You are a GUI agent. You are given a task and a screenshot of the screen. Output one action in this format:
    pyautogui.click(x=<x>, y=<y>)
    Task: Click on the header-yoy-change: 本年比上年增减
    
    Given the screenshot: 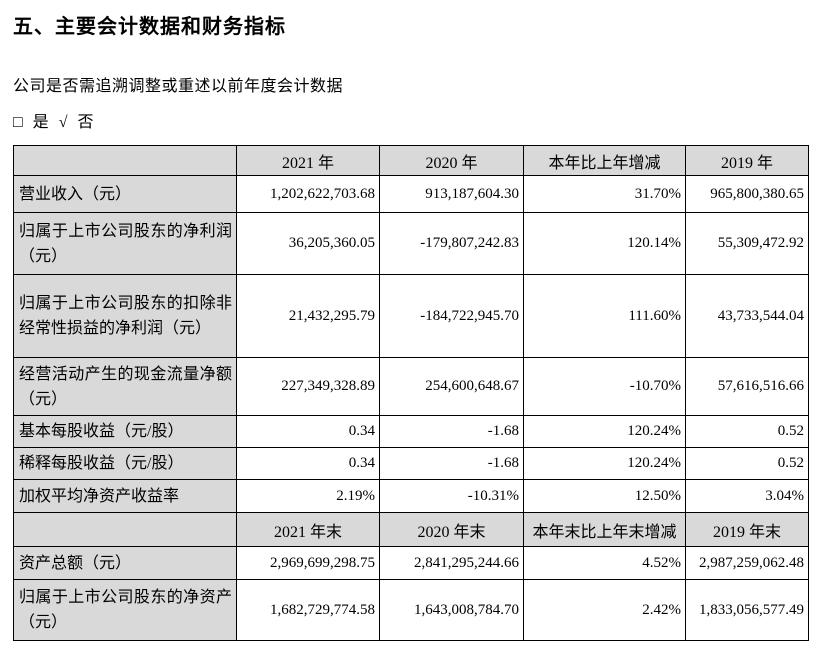 What is the action you would take?
    pyautogui.click(x=604, y=160)
    